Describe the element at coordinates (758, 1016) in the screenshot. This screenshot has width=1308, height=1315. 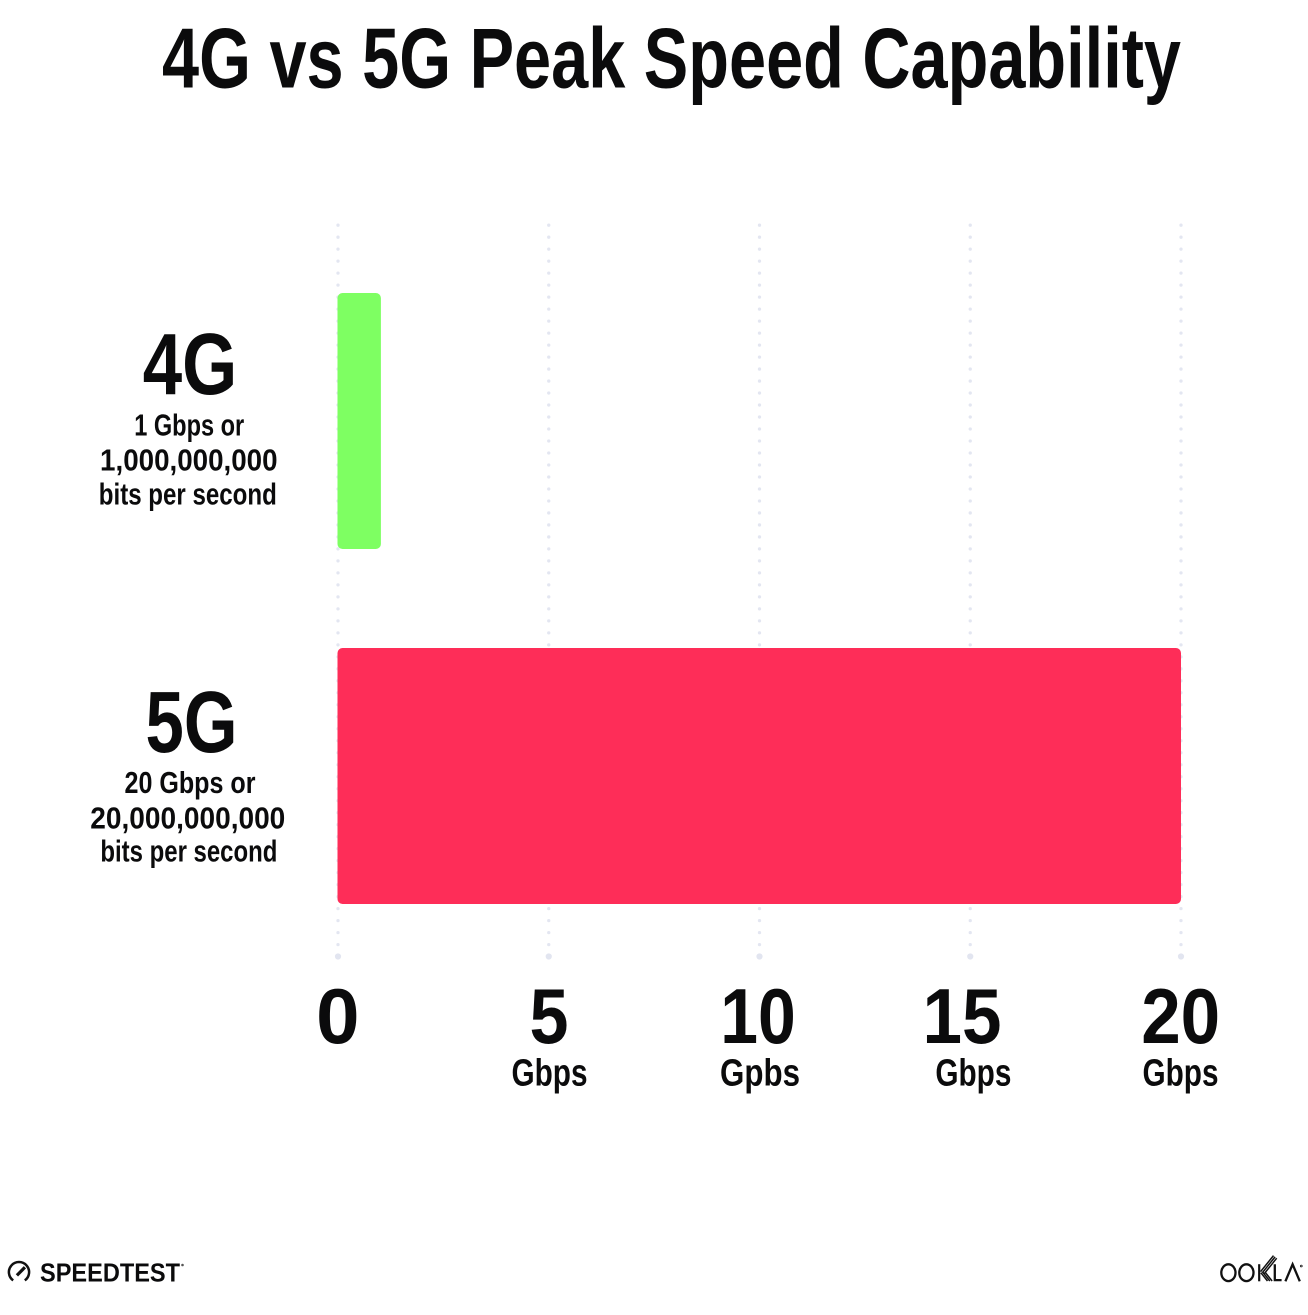
I see `svg-text: 10` at that location.